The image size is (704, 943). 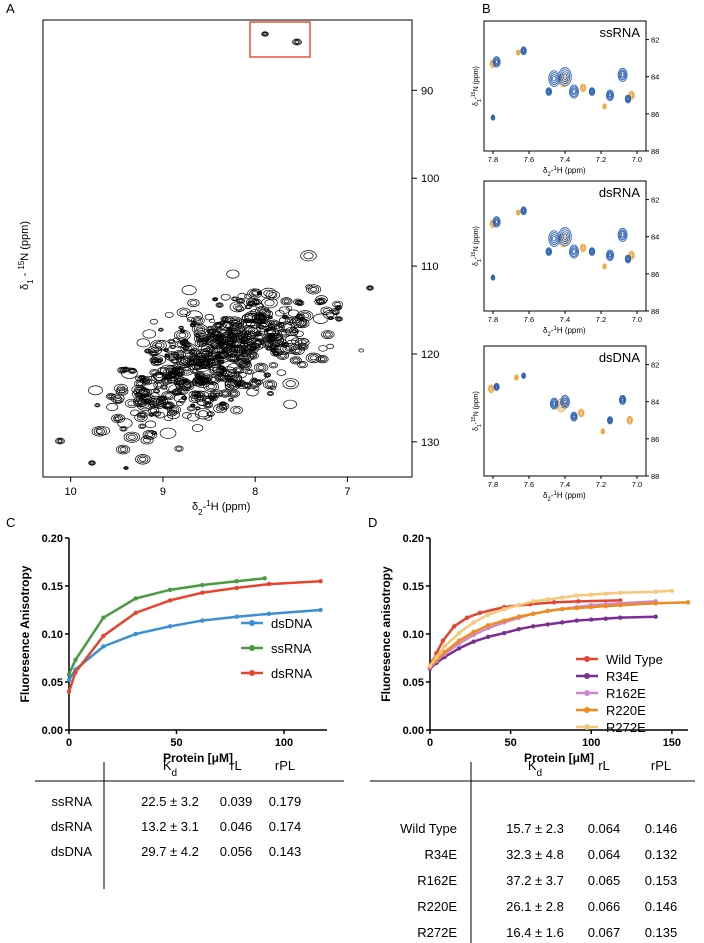 What do you see at coordinates (292, 673) in the screenshot?
I see `legend-label: dsRNA` at bounding box center [292, 673].